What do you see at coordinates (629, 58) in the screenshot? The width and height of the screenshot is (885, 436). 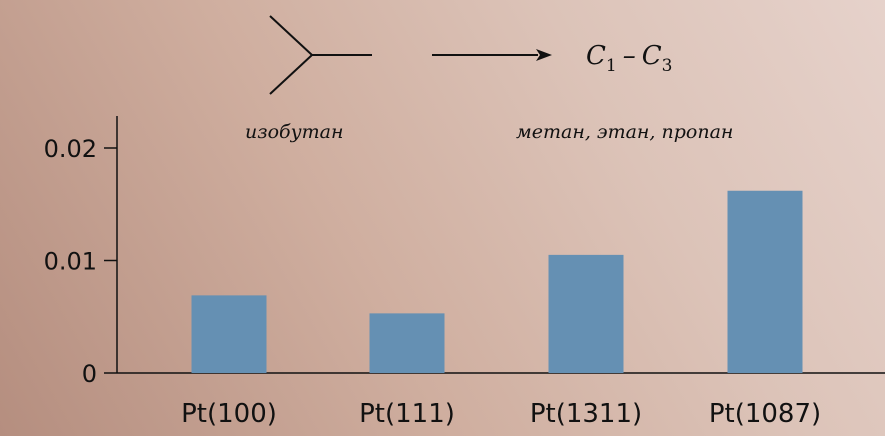 I see `product-formula: C1– C3` at bounding box center [629, 58].